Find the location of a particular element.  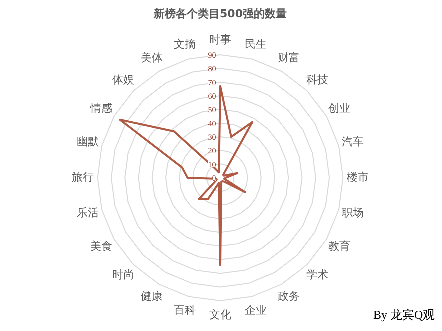

spoke-label: 文化 is located at coordinates (221, 315).